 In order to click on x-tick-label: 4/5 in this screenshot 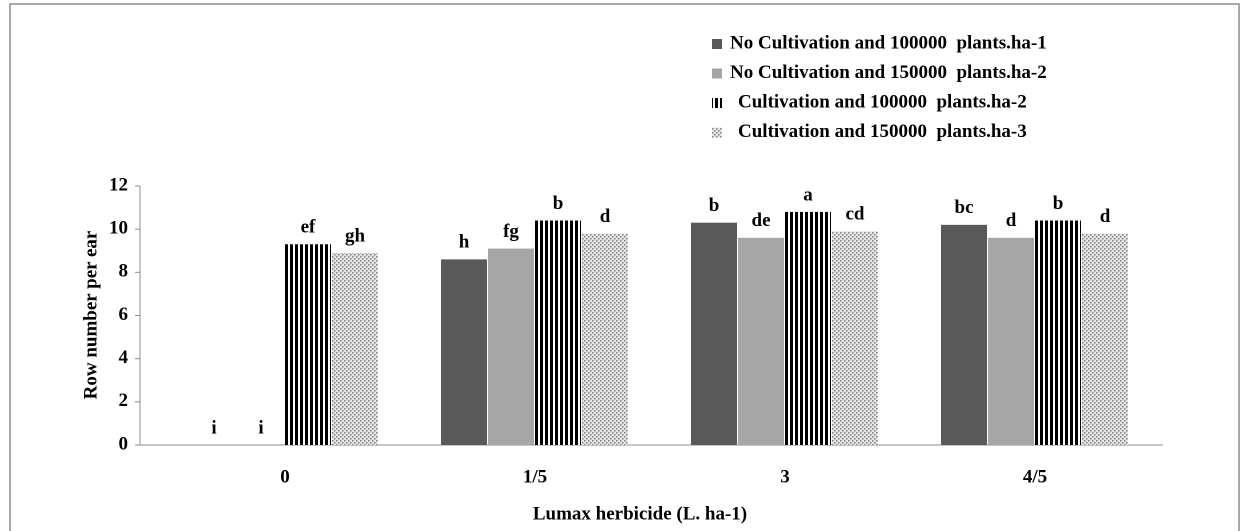, I will do `click(1035, 476)`.